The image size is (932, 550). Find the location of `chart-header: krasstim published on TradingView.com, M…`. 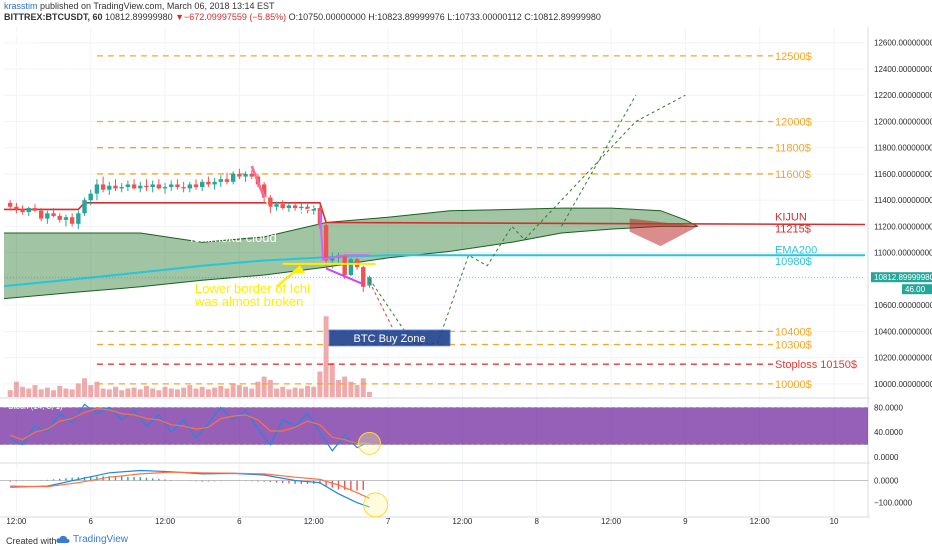

chart-header: krasstim published on TradingView.com, M… is located at coordinates (466, 12).